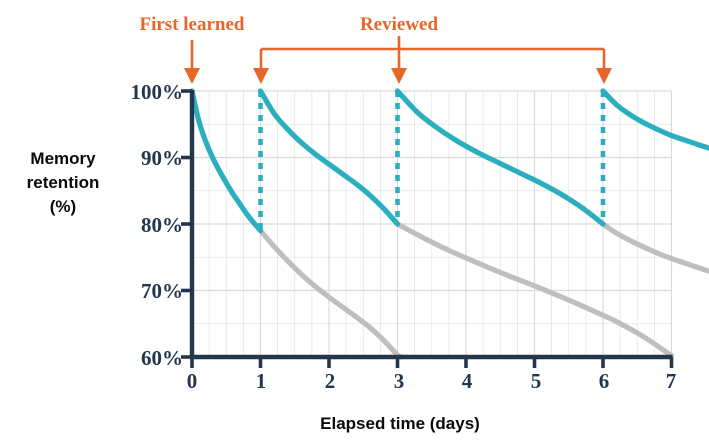 This screenshot has width=709, height=445. I want to click on x-axis-title: Elapsed time (days), so click(400, 423).